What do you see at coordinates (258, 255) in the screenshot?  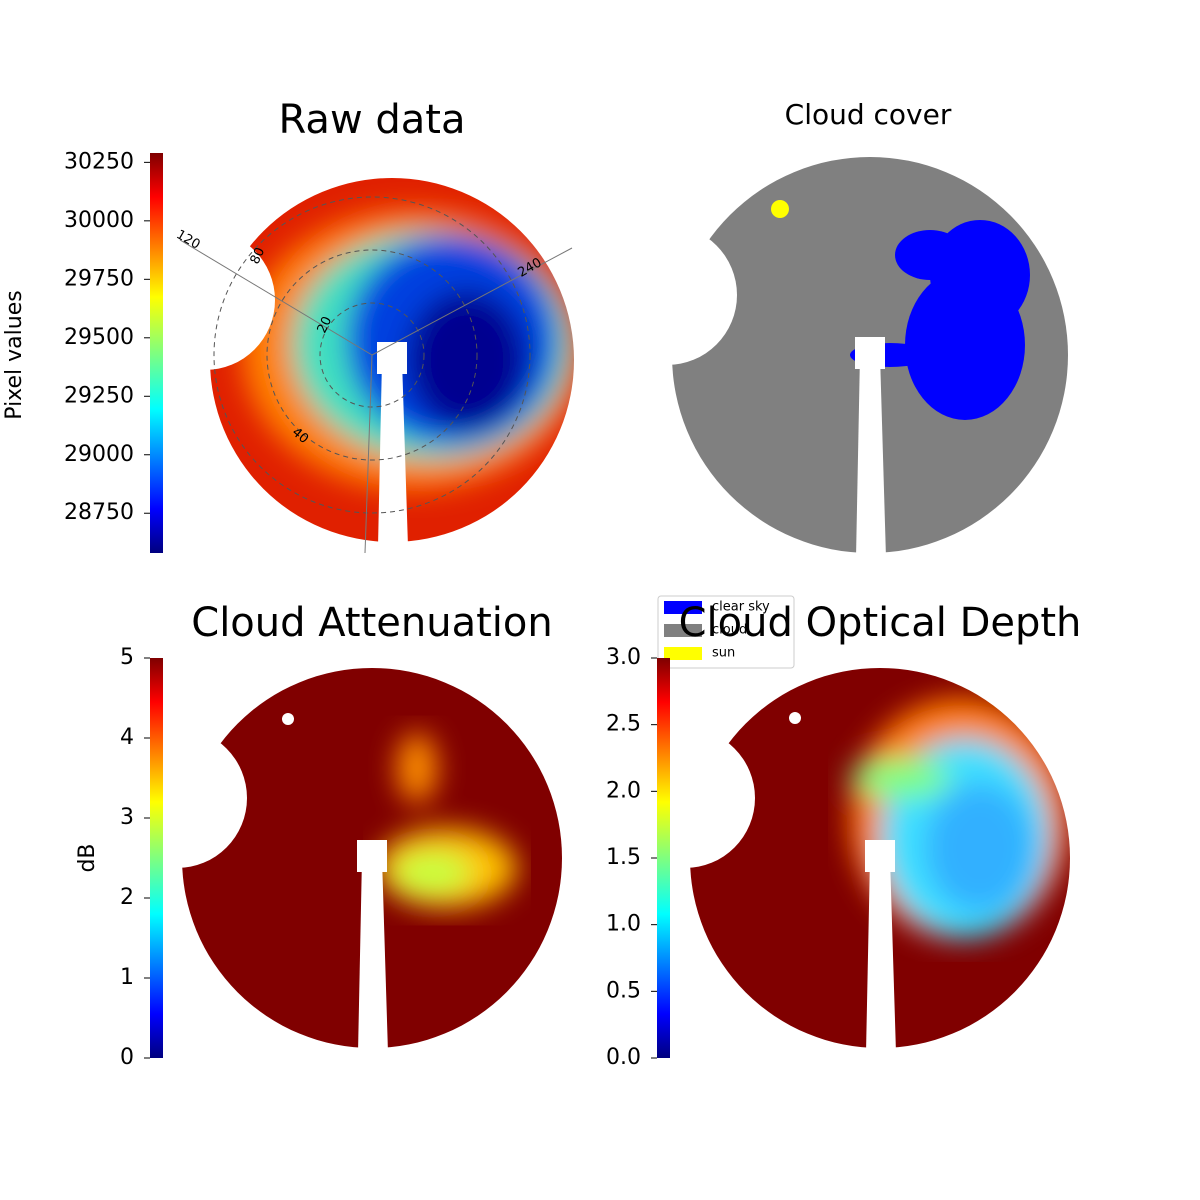 I see `polar-label: 80` at bounding box center [258, 255].